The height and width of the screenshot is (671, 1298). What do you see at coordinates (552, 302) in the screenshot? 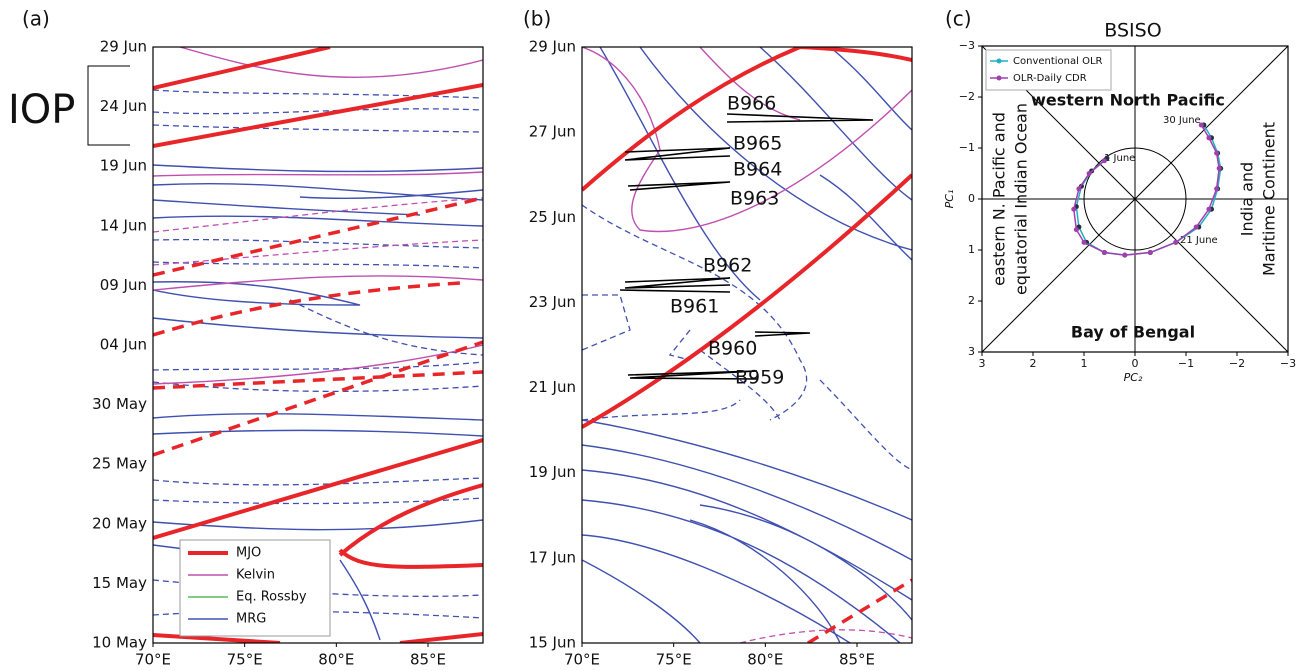
I see `y-tick-label: 23 Jun` at bounding box center [552, 302].